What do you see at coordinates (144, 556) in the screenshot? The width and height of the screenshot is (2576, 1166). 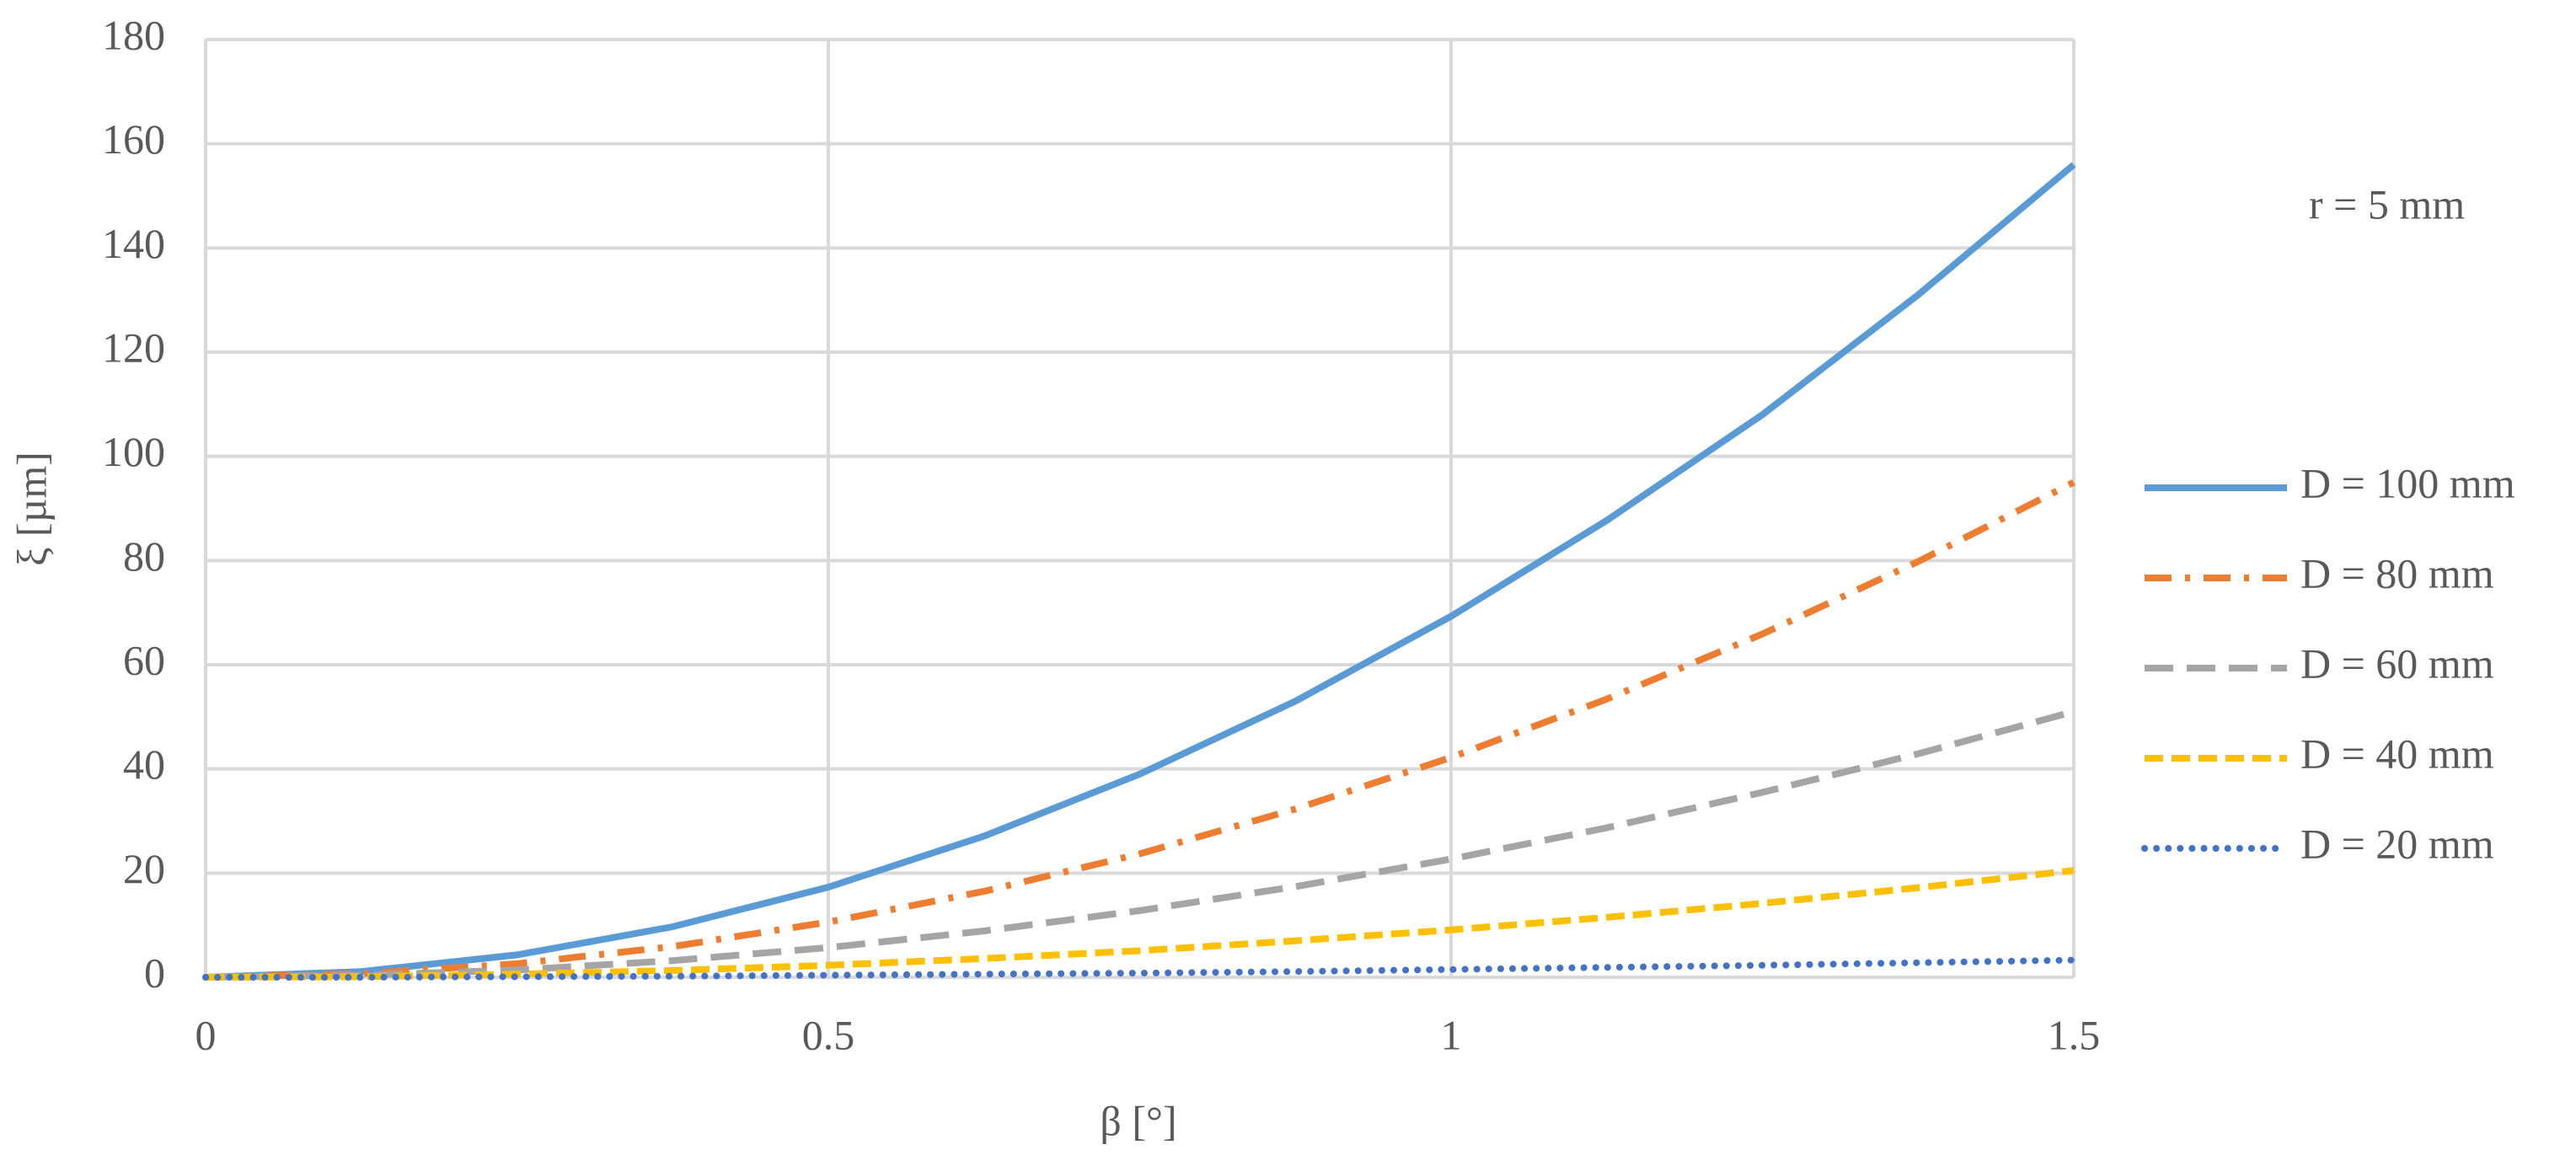 I see `y-tick-label: 80` at bounding box center [144, 556].